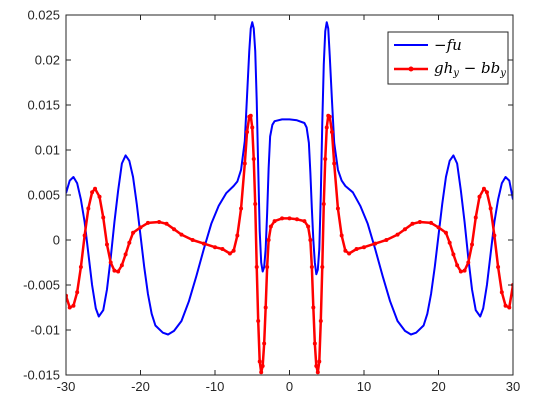 This screenshot has height=412, width=550. I want to click on y-tick-label: -0.005, so click(41, 285).